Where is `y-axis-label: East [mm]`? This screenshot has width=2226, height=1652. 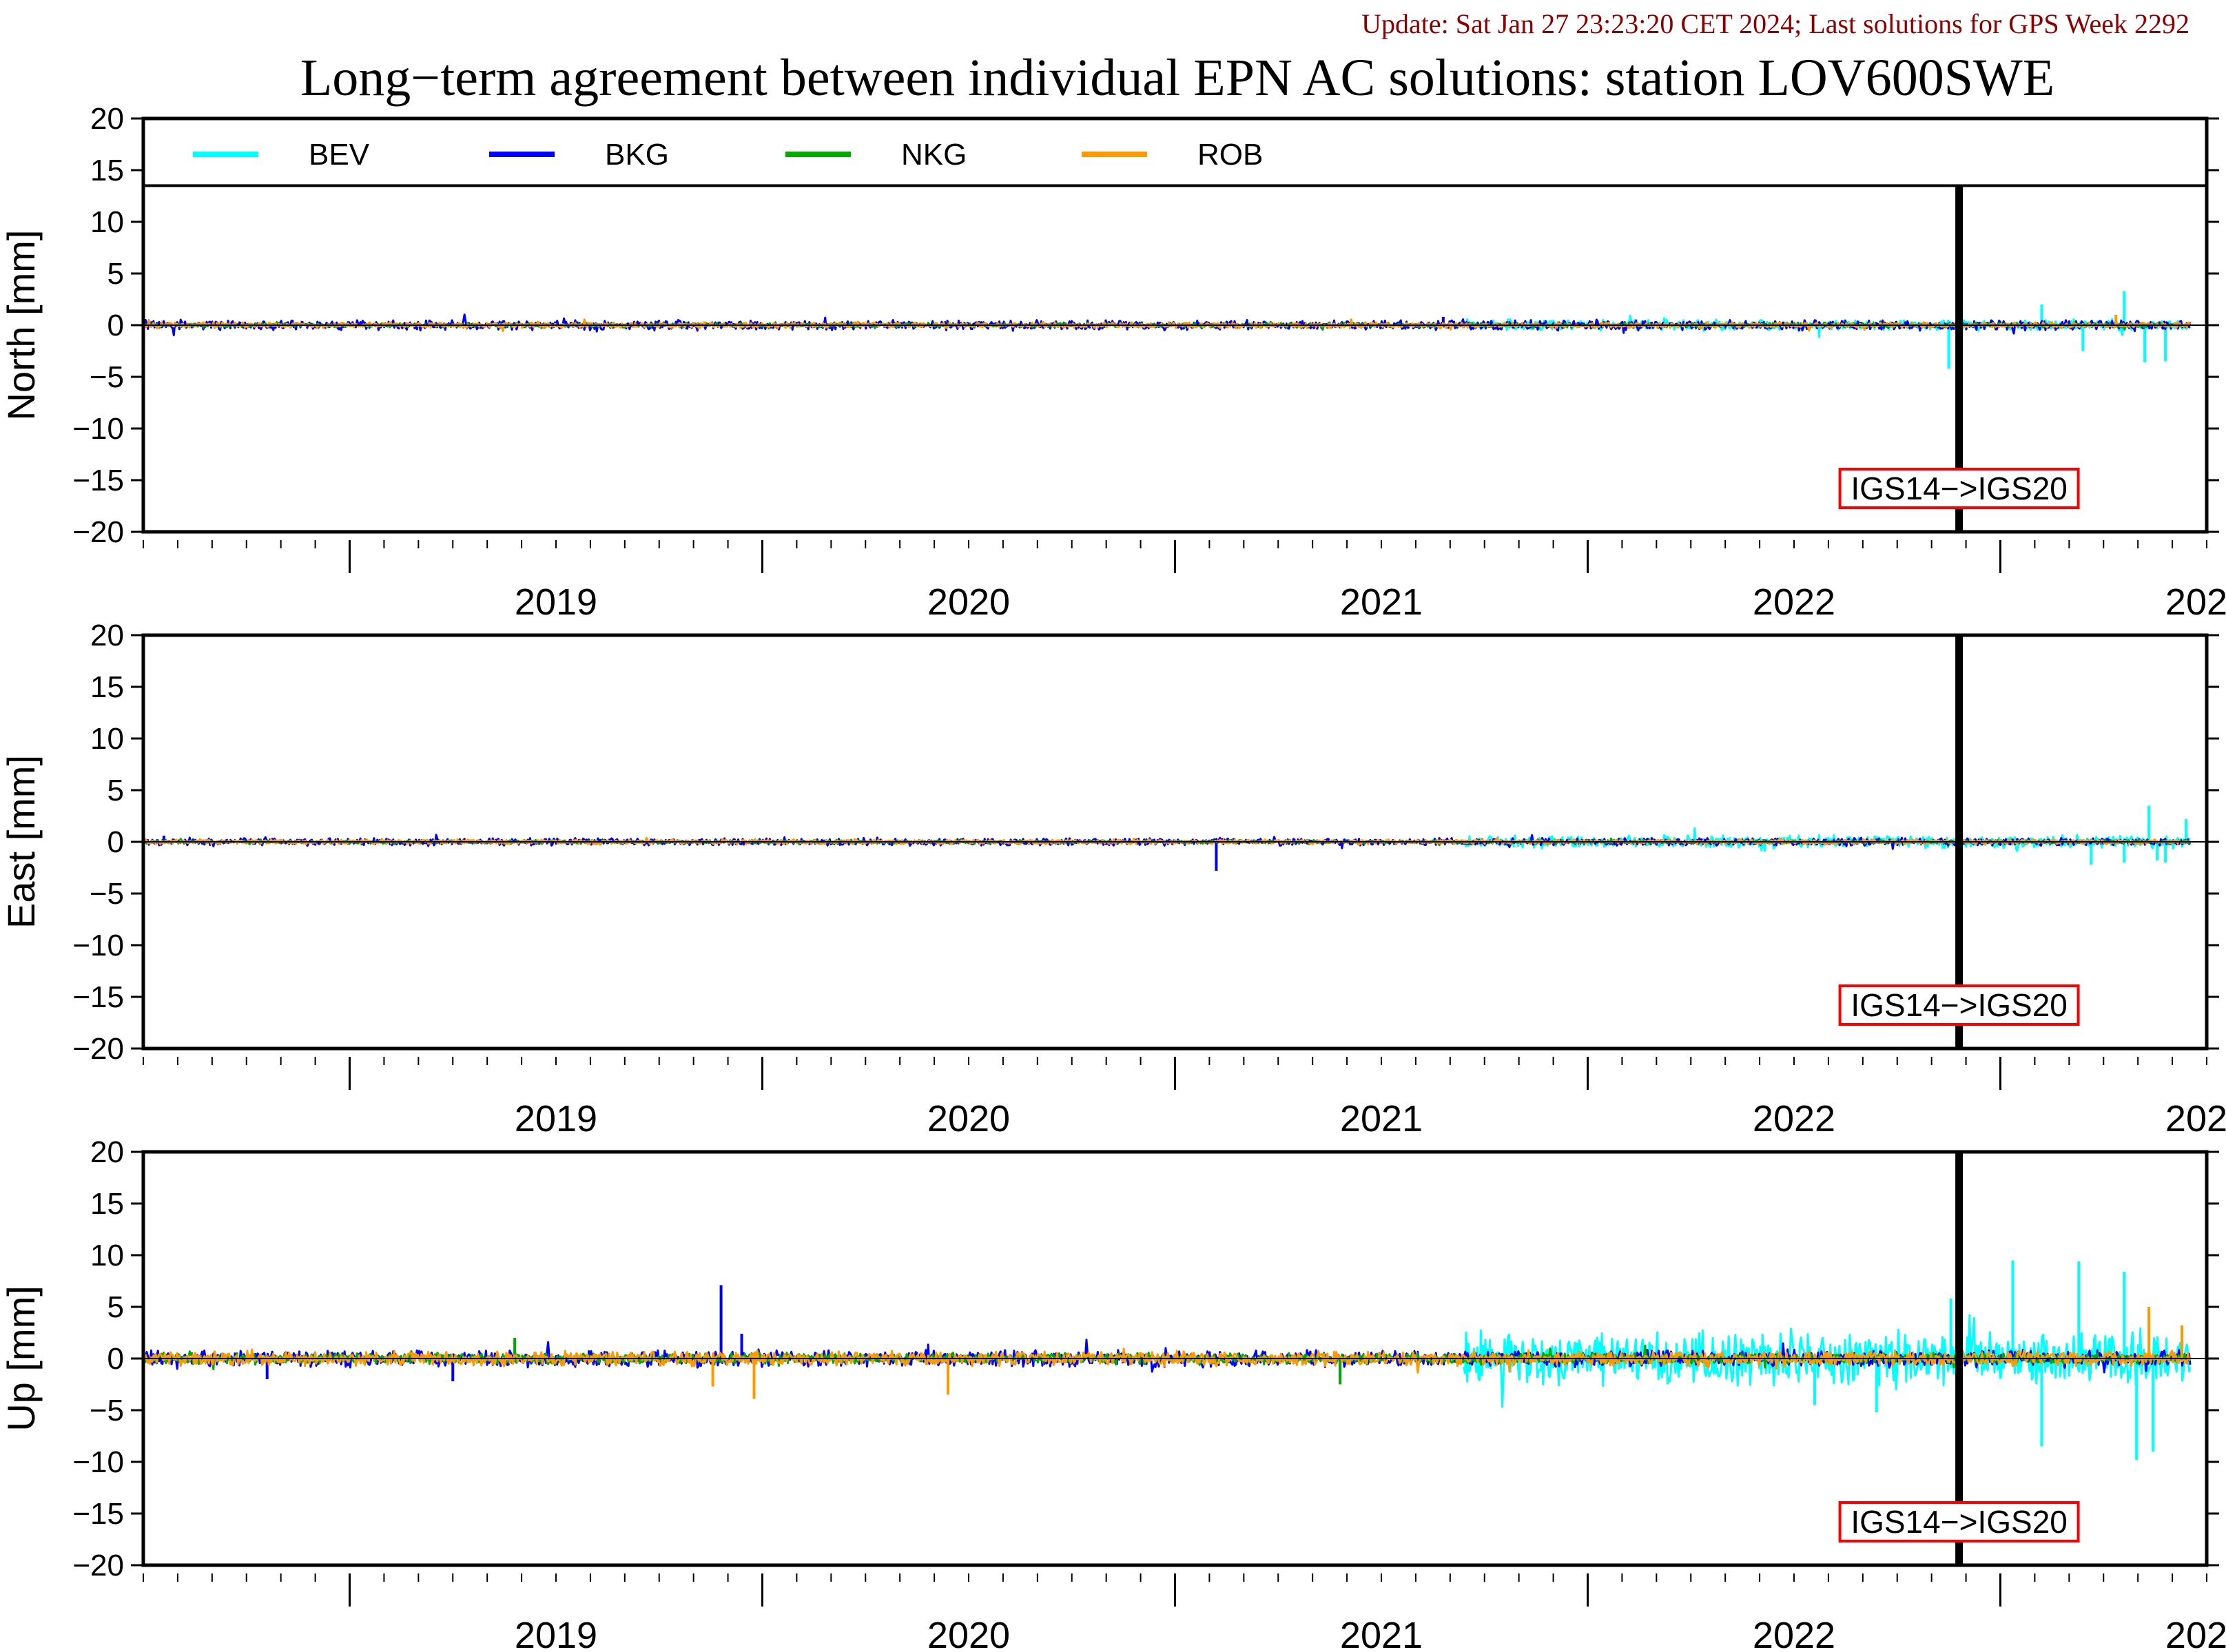 y-axis-label: East [mm] is located at coordinates (21, 842).